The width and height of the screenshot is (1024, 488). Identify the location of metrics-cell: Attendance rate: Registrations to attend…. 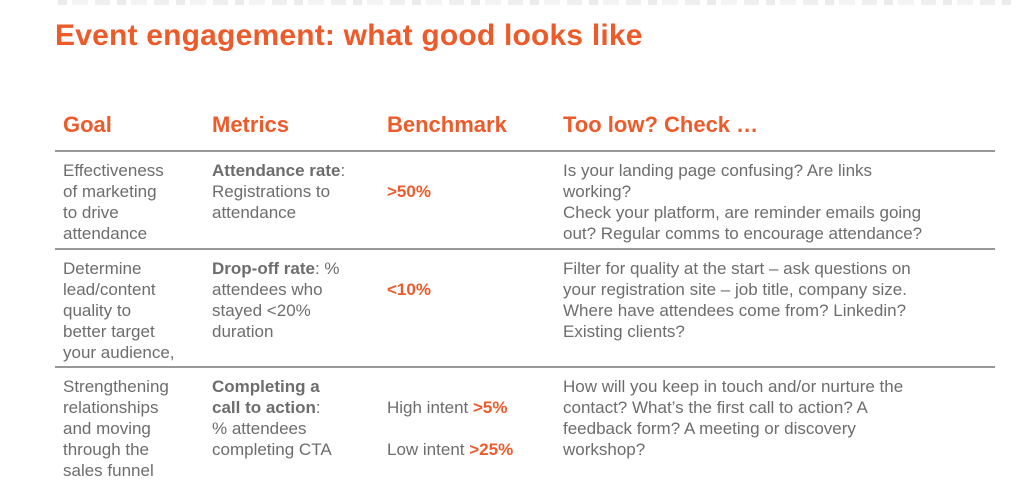
(299, 200).